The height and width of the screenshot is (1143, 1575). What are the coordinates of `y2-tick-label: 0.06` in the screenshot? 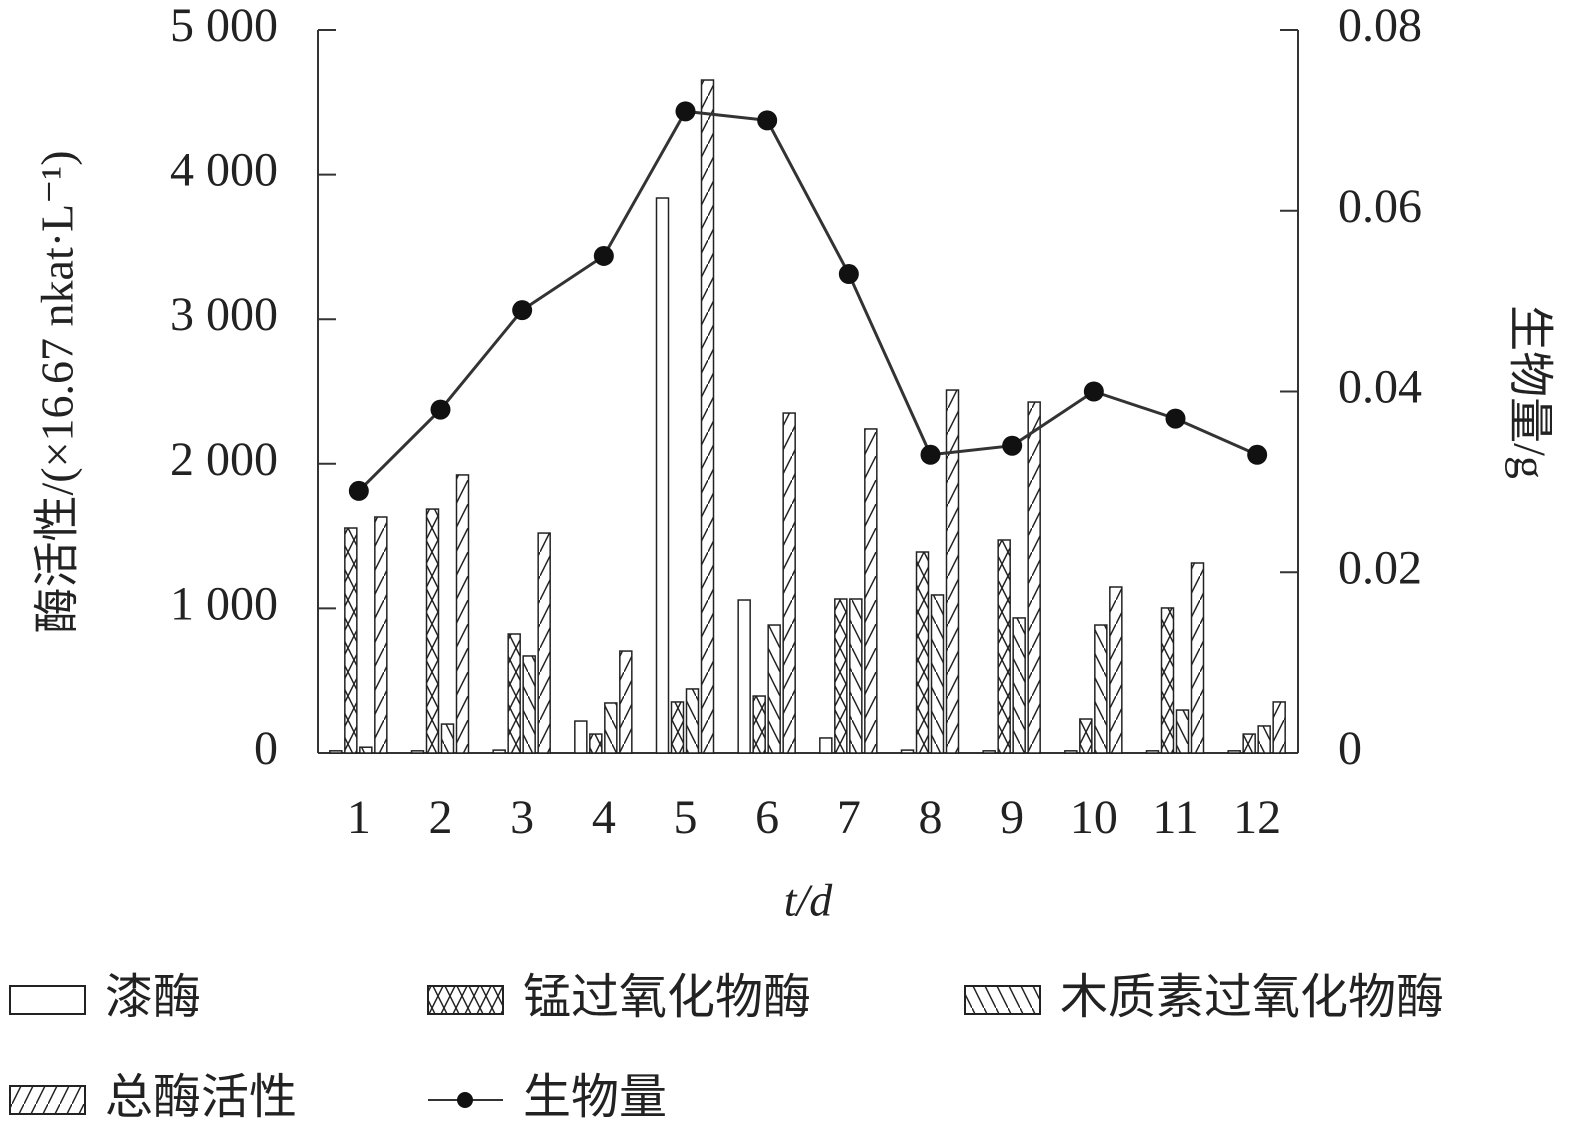 It's located at (1380, 206).